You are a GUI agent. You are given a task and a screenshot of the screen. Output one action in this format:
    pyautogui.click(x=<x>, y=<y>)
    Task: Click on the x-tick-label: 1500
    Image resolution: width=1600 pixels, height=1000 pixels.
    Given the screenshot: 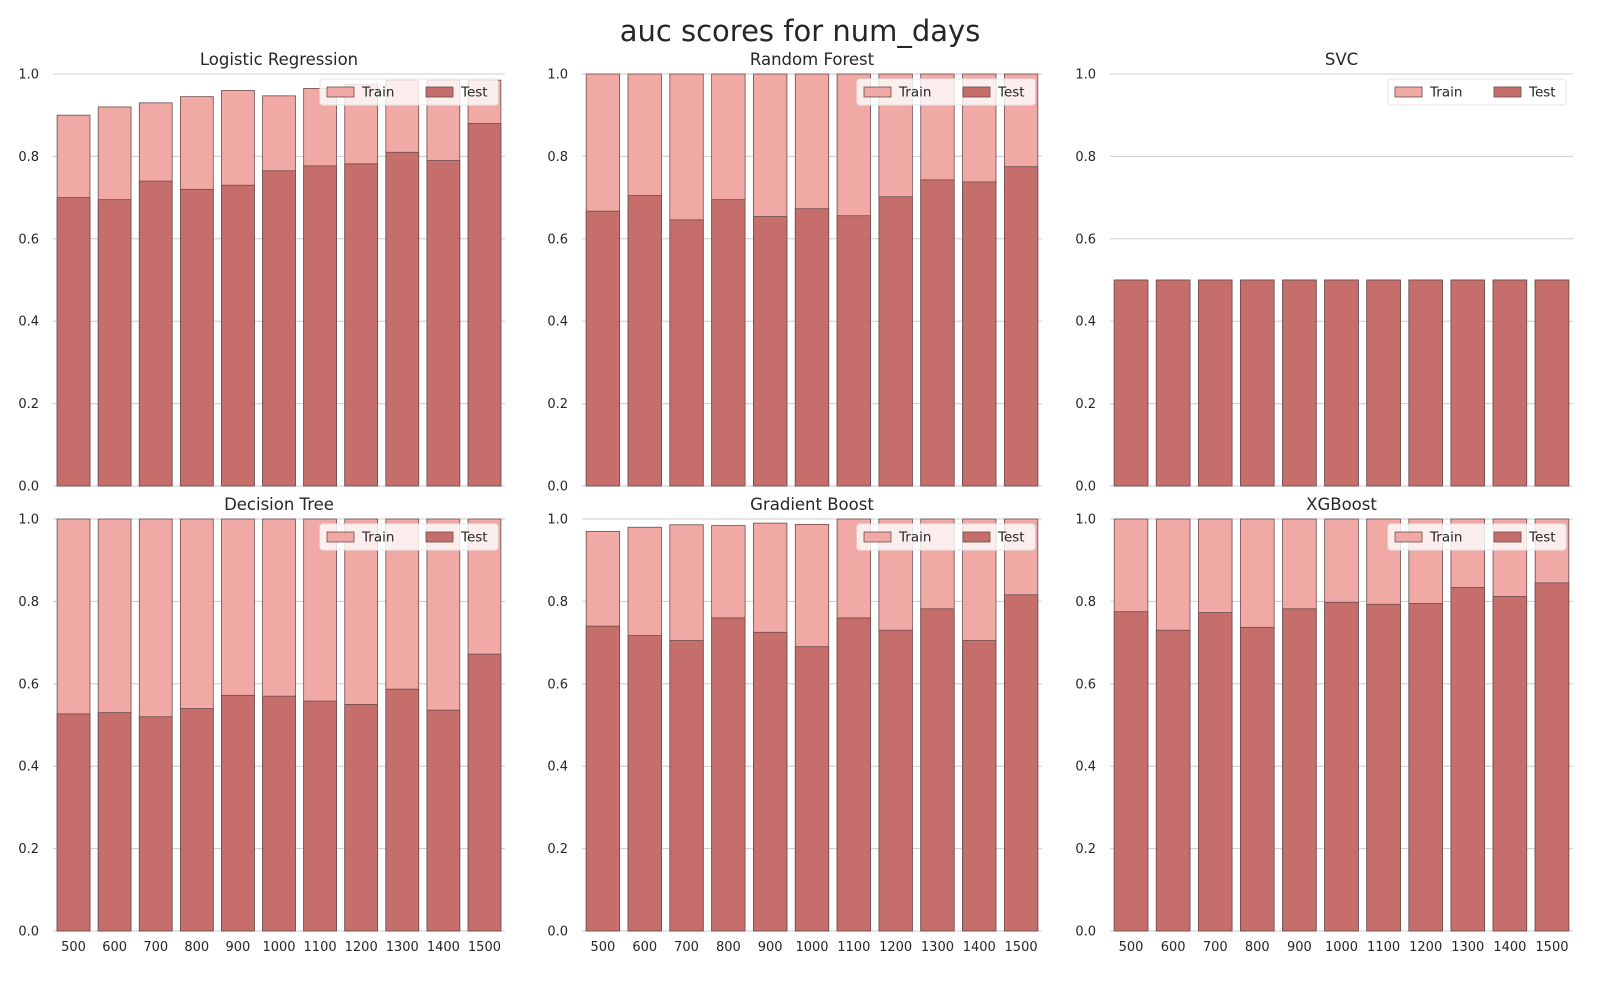 What is the action you would take?
    pyautogui.click(x=1551, y=947)
    